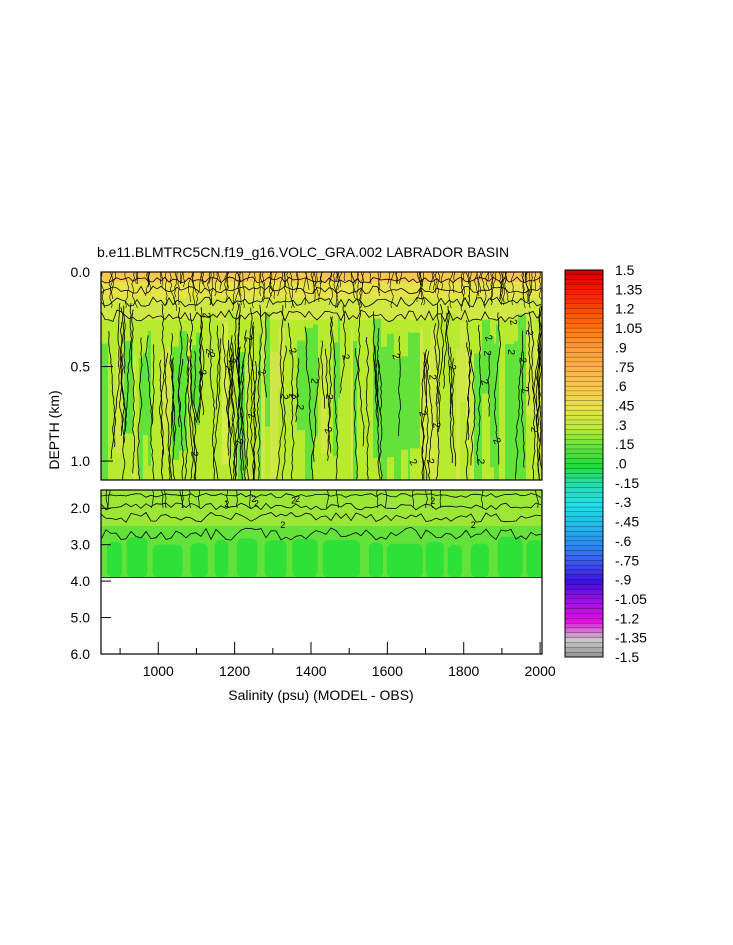 This screenshot has width=733, height=945. What do you see at coordinates (91, 581) in the screenshot?
I see `y-axis-lower: 2.0 3.0 4.0 5.0 6.0` at bounding box center [91, 581].